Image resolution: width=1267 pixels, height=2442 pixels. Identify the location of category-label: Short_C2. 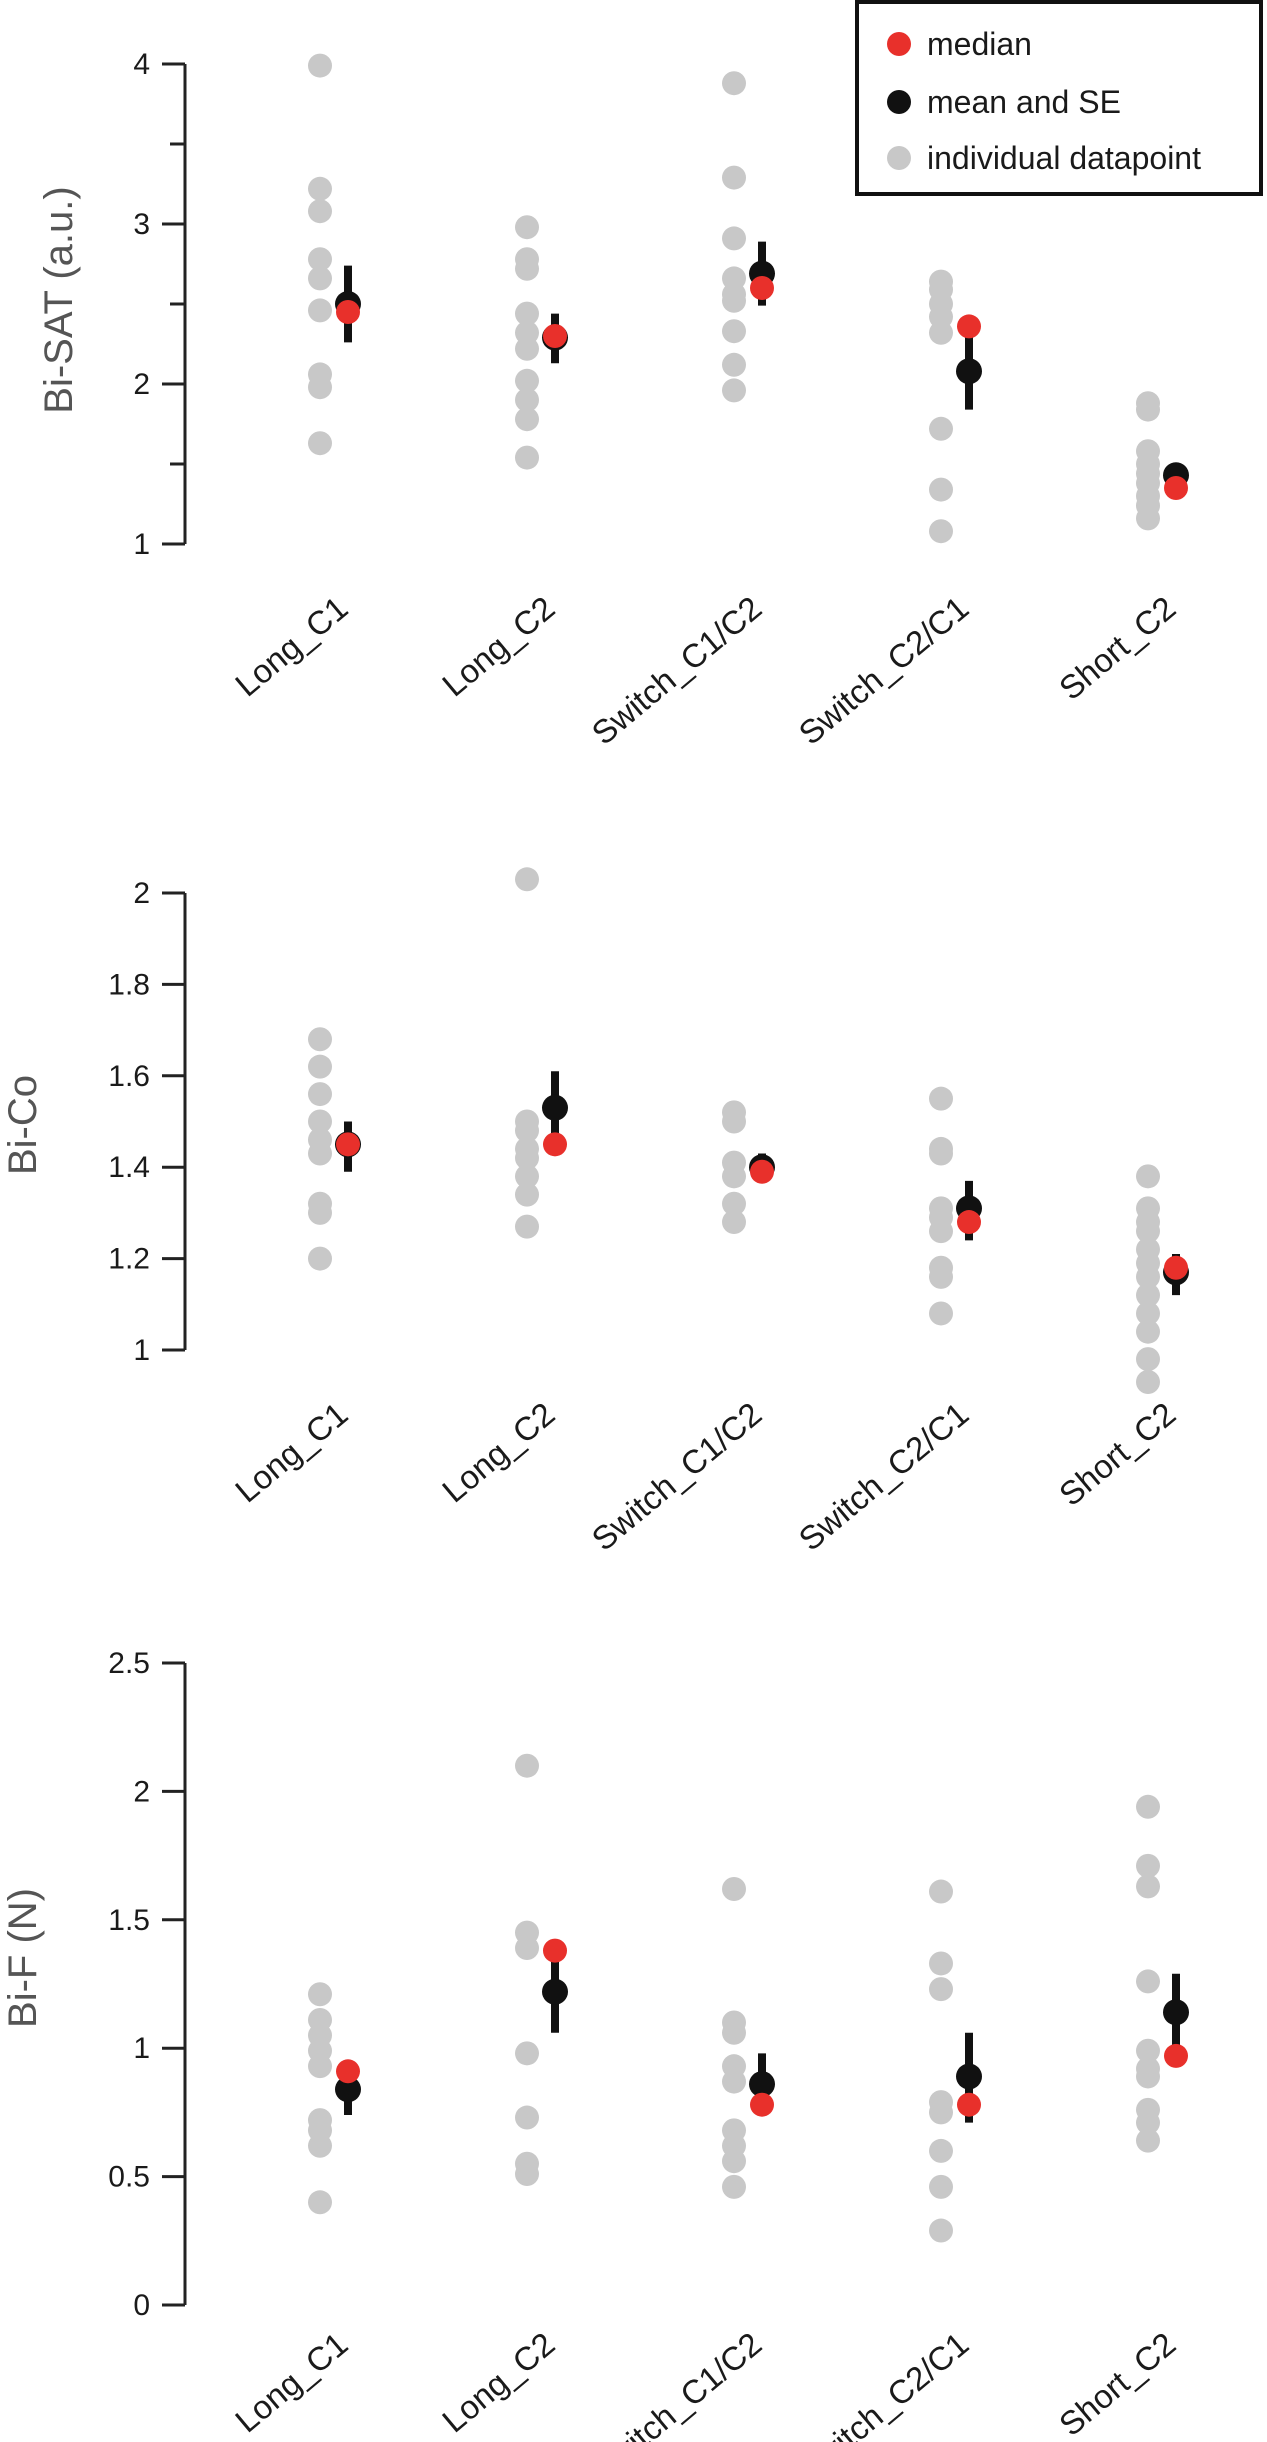
(1117, 648).